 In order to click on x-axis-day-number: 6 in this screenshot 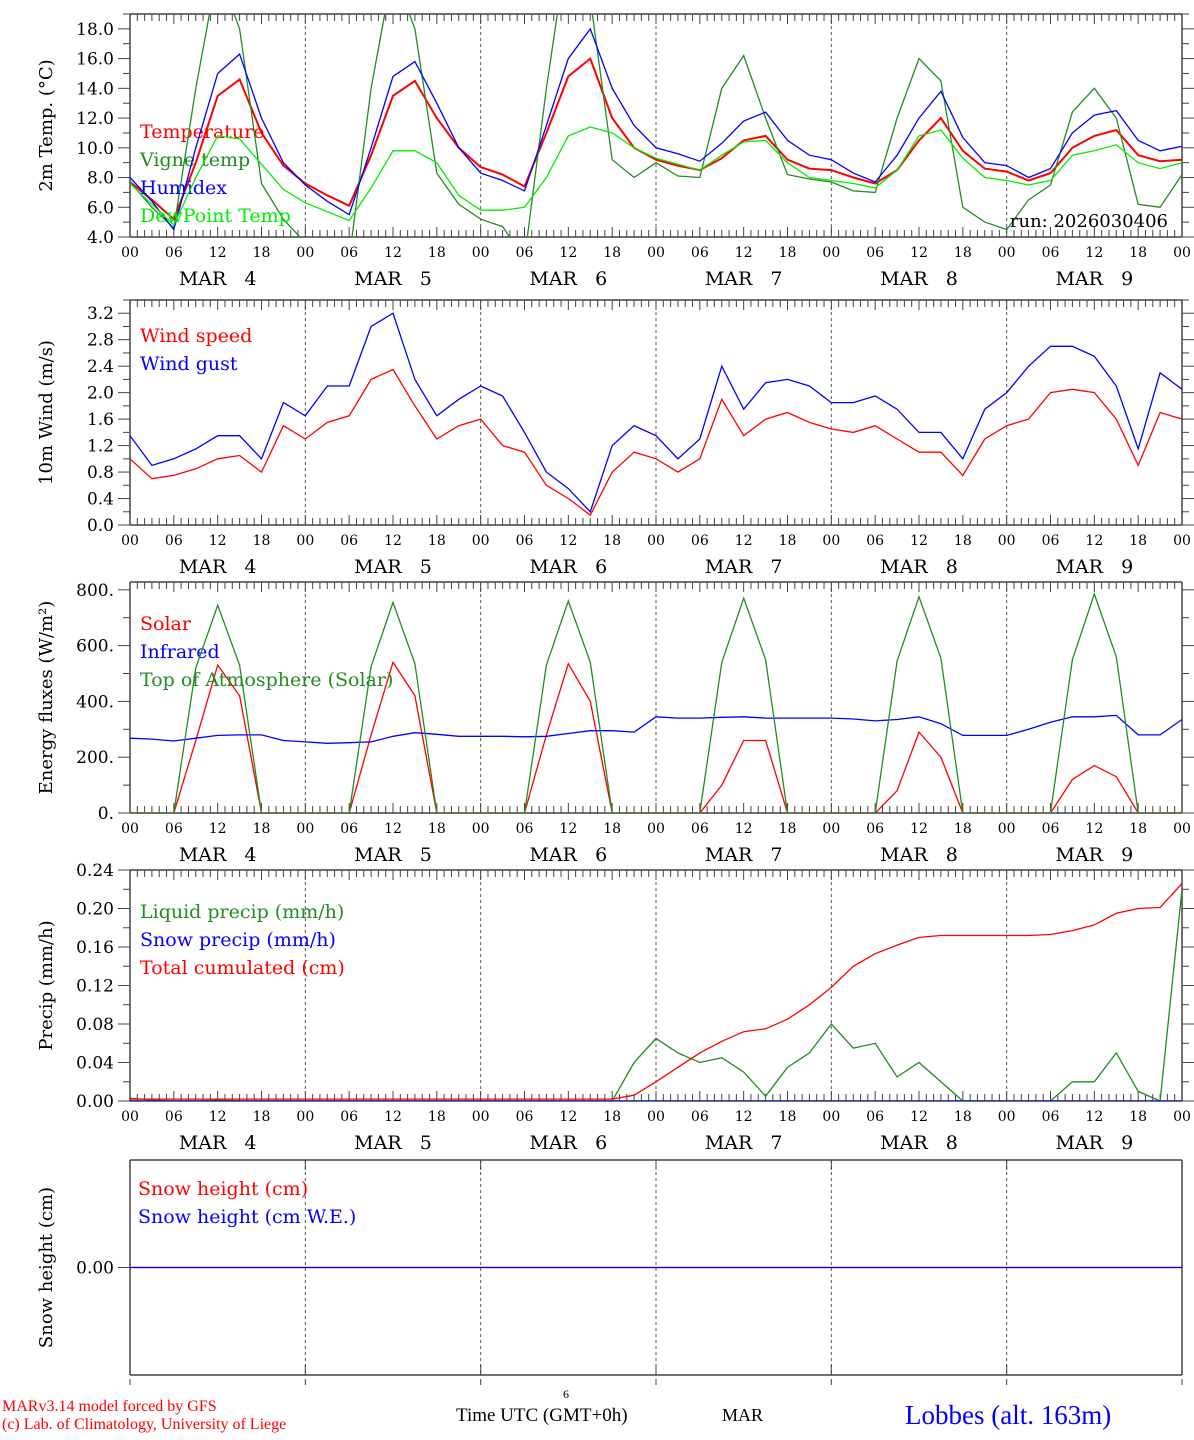, I will do `click(566, 1394)`.